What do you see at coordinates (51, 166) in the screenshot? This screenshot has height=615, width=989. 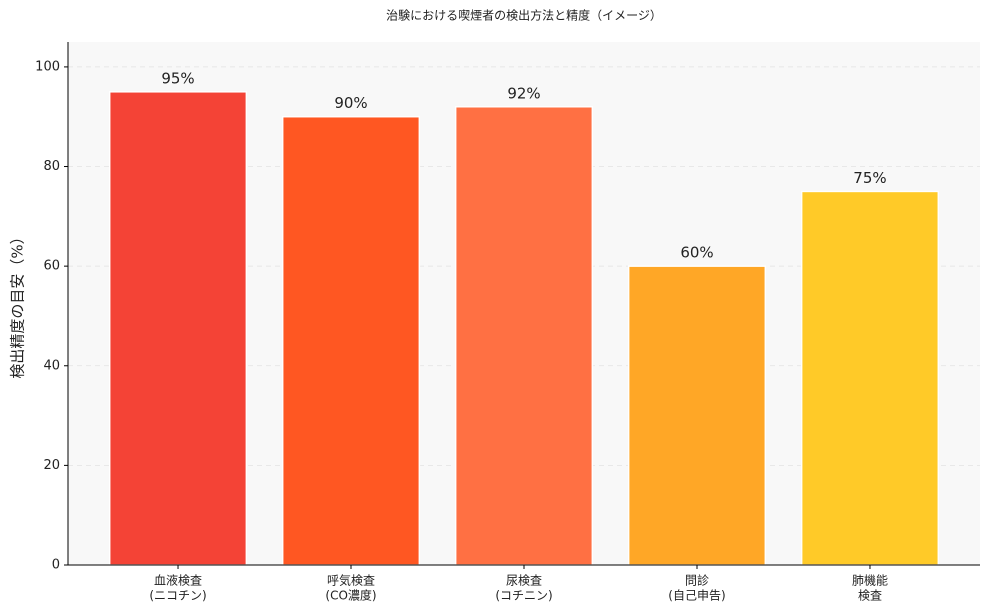 I see `y-tick-label: 80` at bounding box center [51, 166].